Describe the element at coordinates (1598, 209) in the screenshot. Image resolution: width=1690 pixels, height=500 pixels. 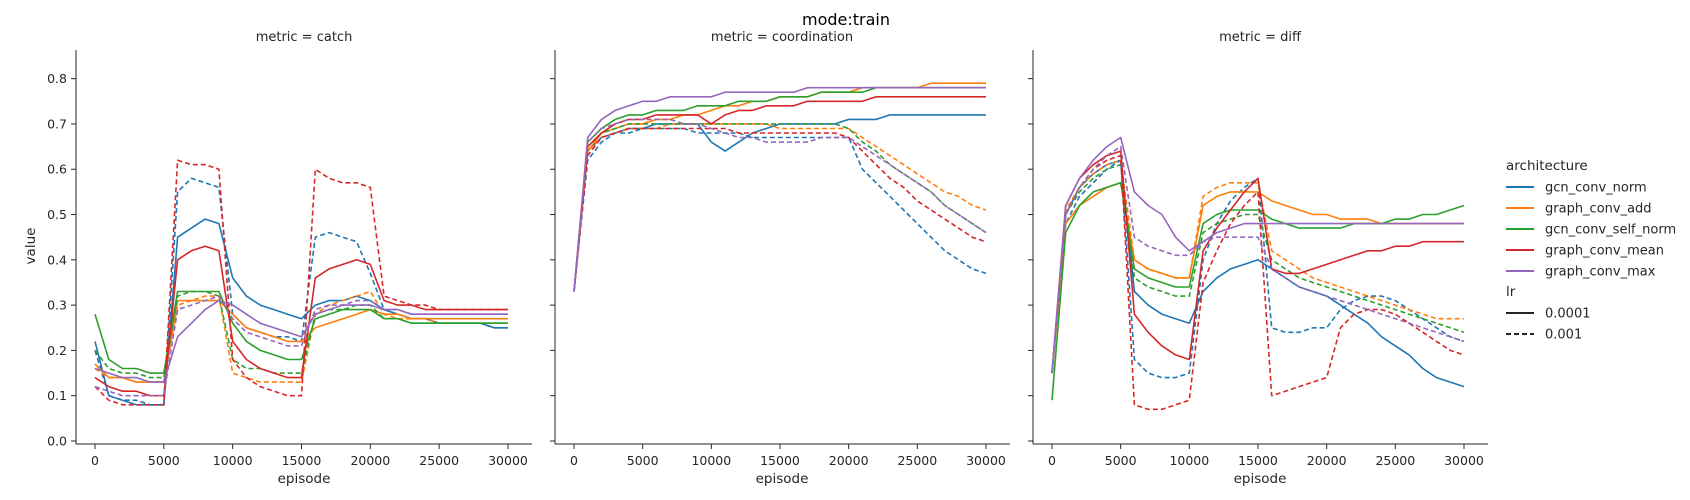
I see `legend-label-graph_conv_add: graph_conv_add` at that location.